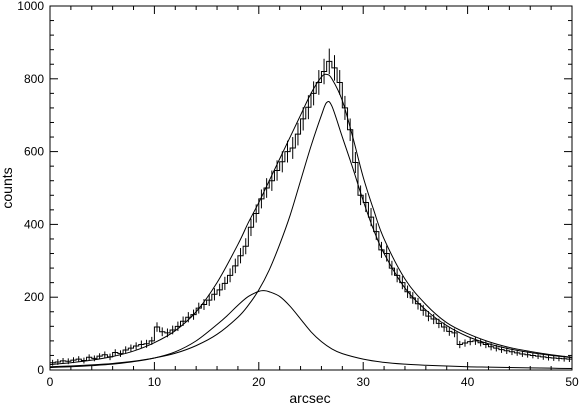 The image size is (581, 408). What do you see at coordinates (34, 79) in the screenshot?
I see `y-tick-label: 800` at bounding box center [34, 79].